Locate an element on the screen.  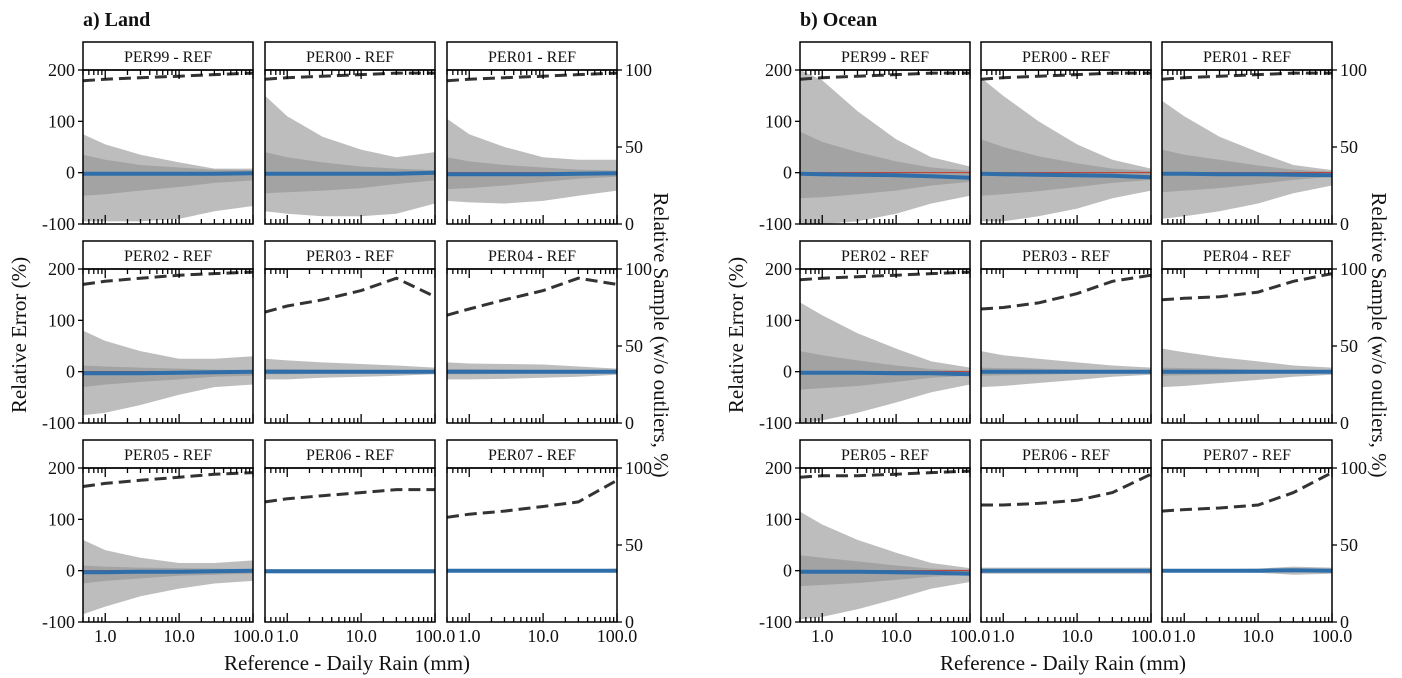
panel: PER00 - REF is located at coordinates (350, 133).